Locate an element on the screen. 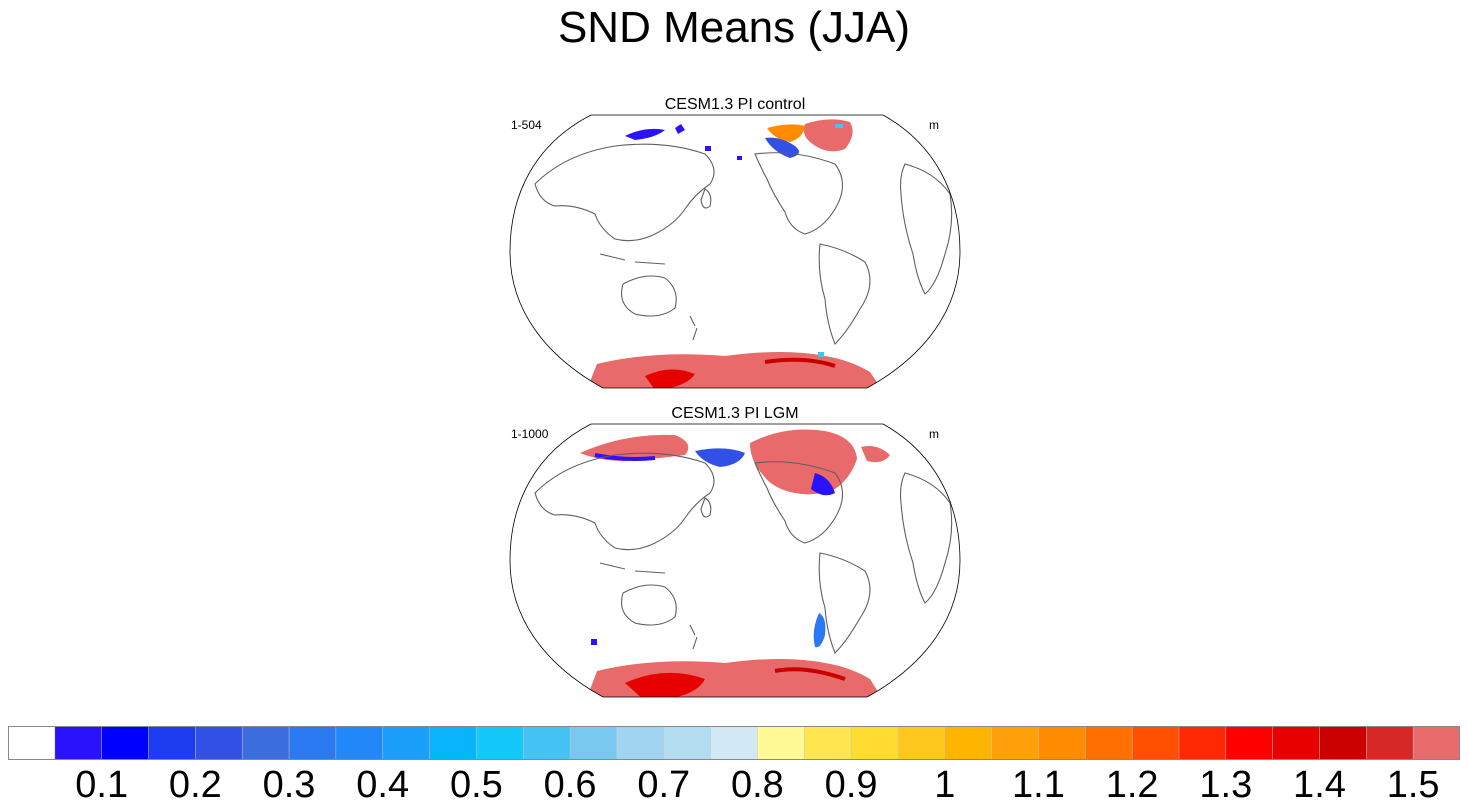 The width and height of the screenshot is (1468, 807). colorbar-tick-label: 0.5 is located at coordinates (476, 785).